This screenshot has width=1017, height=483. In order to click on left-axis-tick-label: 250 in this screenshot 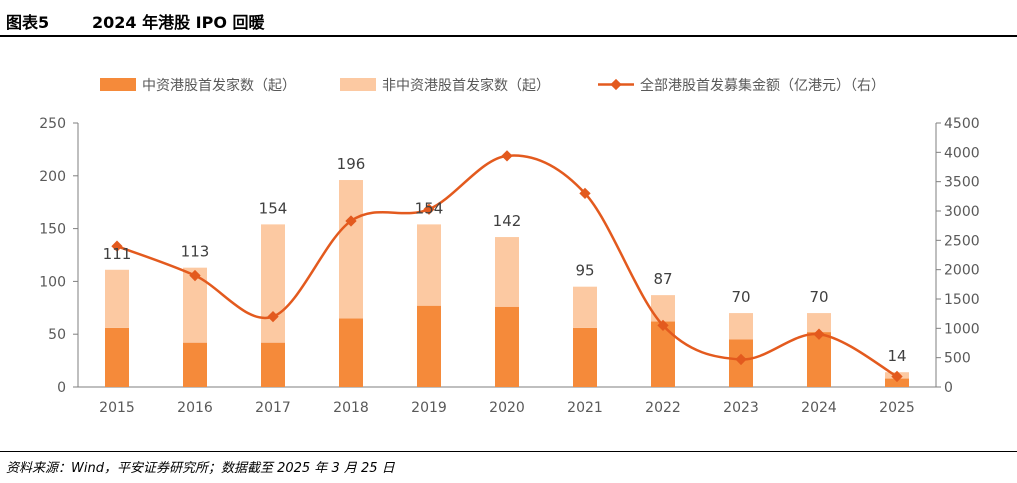, I will do `click(52, 124)`.